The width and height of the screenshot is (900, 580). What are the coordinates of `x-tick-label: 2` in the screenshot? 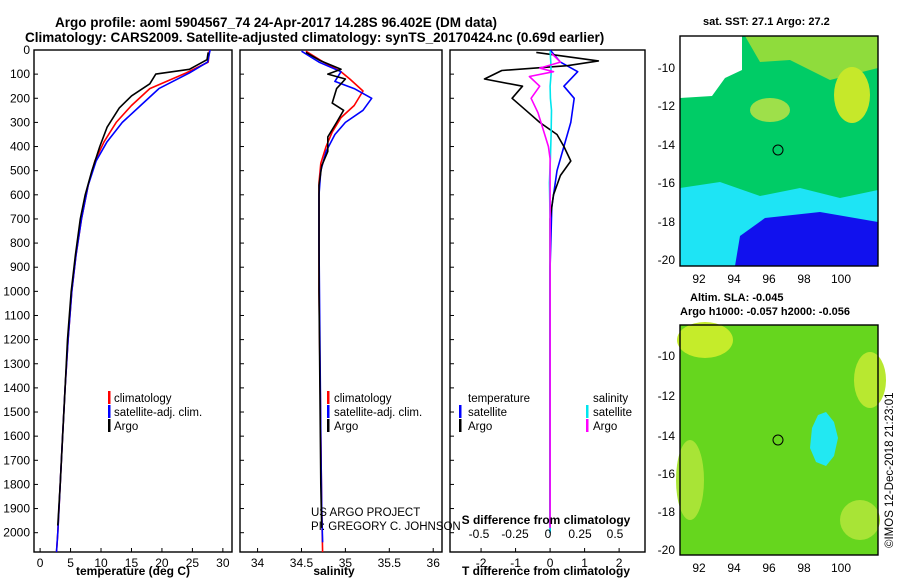 It's located at (619, 563).